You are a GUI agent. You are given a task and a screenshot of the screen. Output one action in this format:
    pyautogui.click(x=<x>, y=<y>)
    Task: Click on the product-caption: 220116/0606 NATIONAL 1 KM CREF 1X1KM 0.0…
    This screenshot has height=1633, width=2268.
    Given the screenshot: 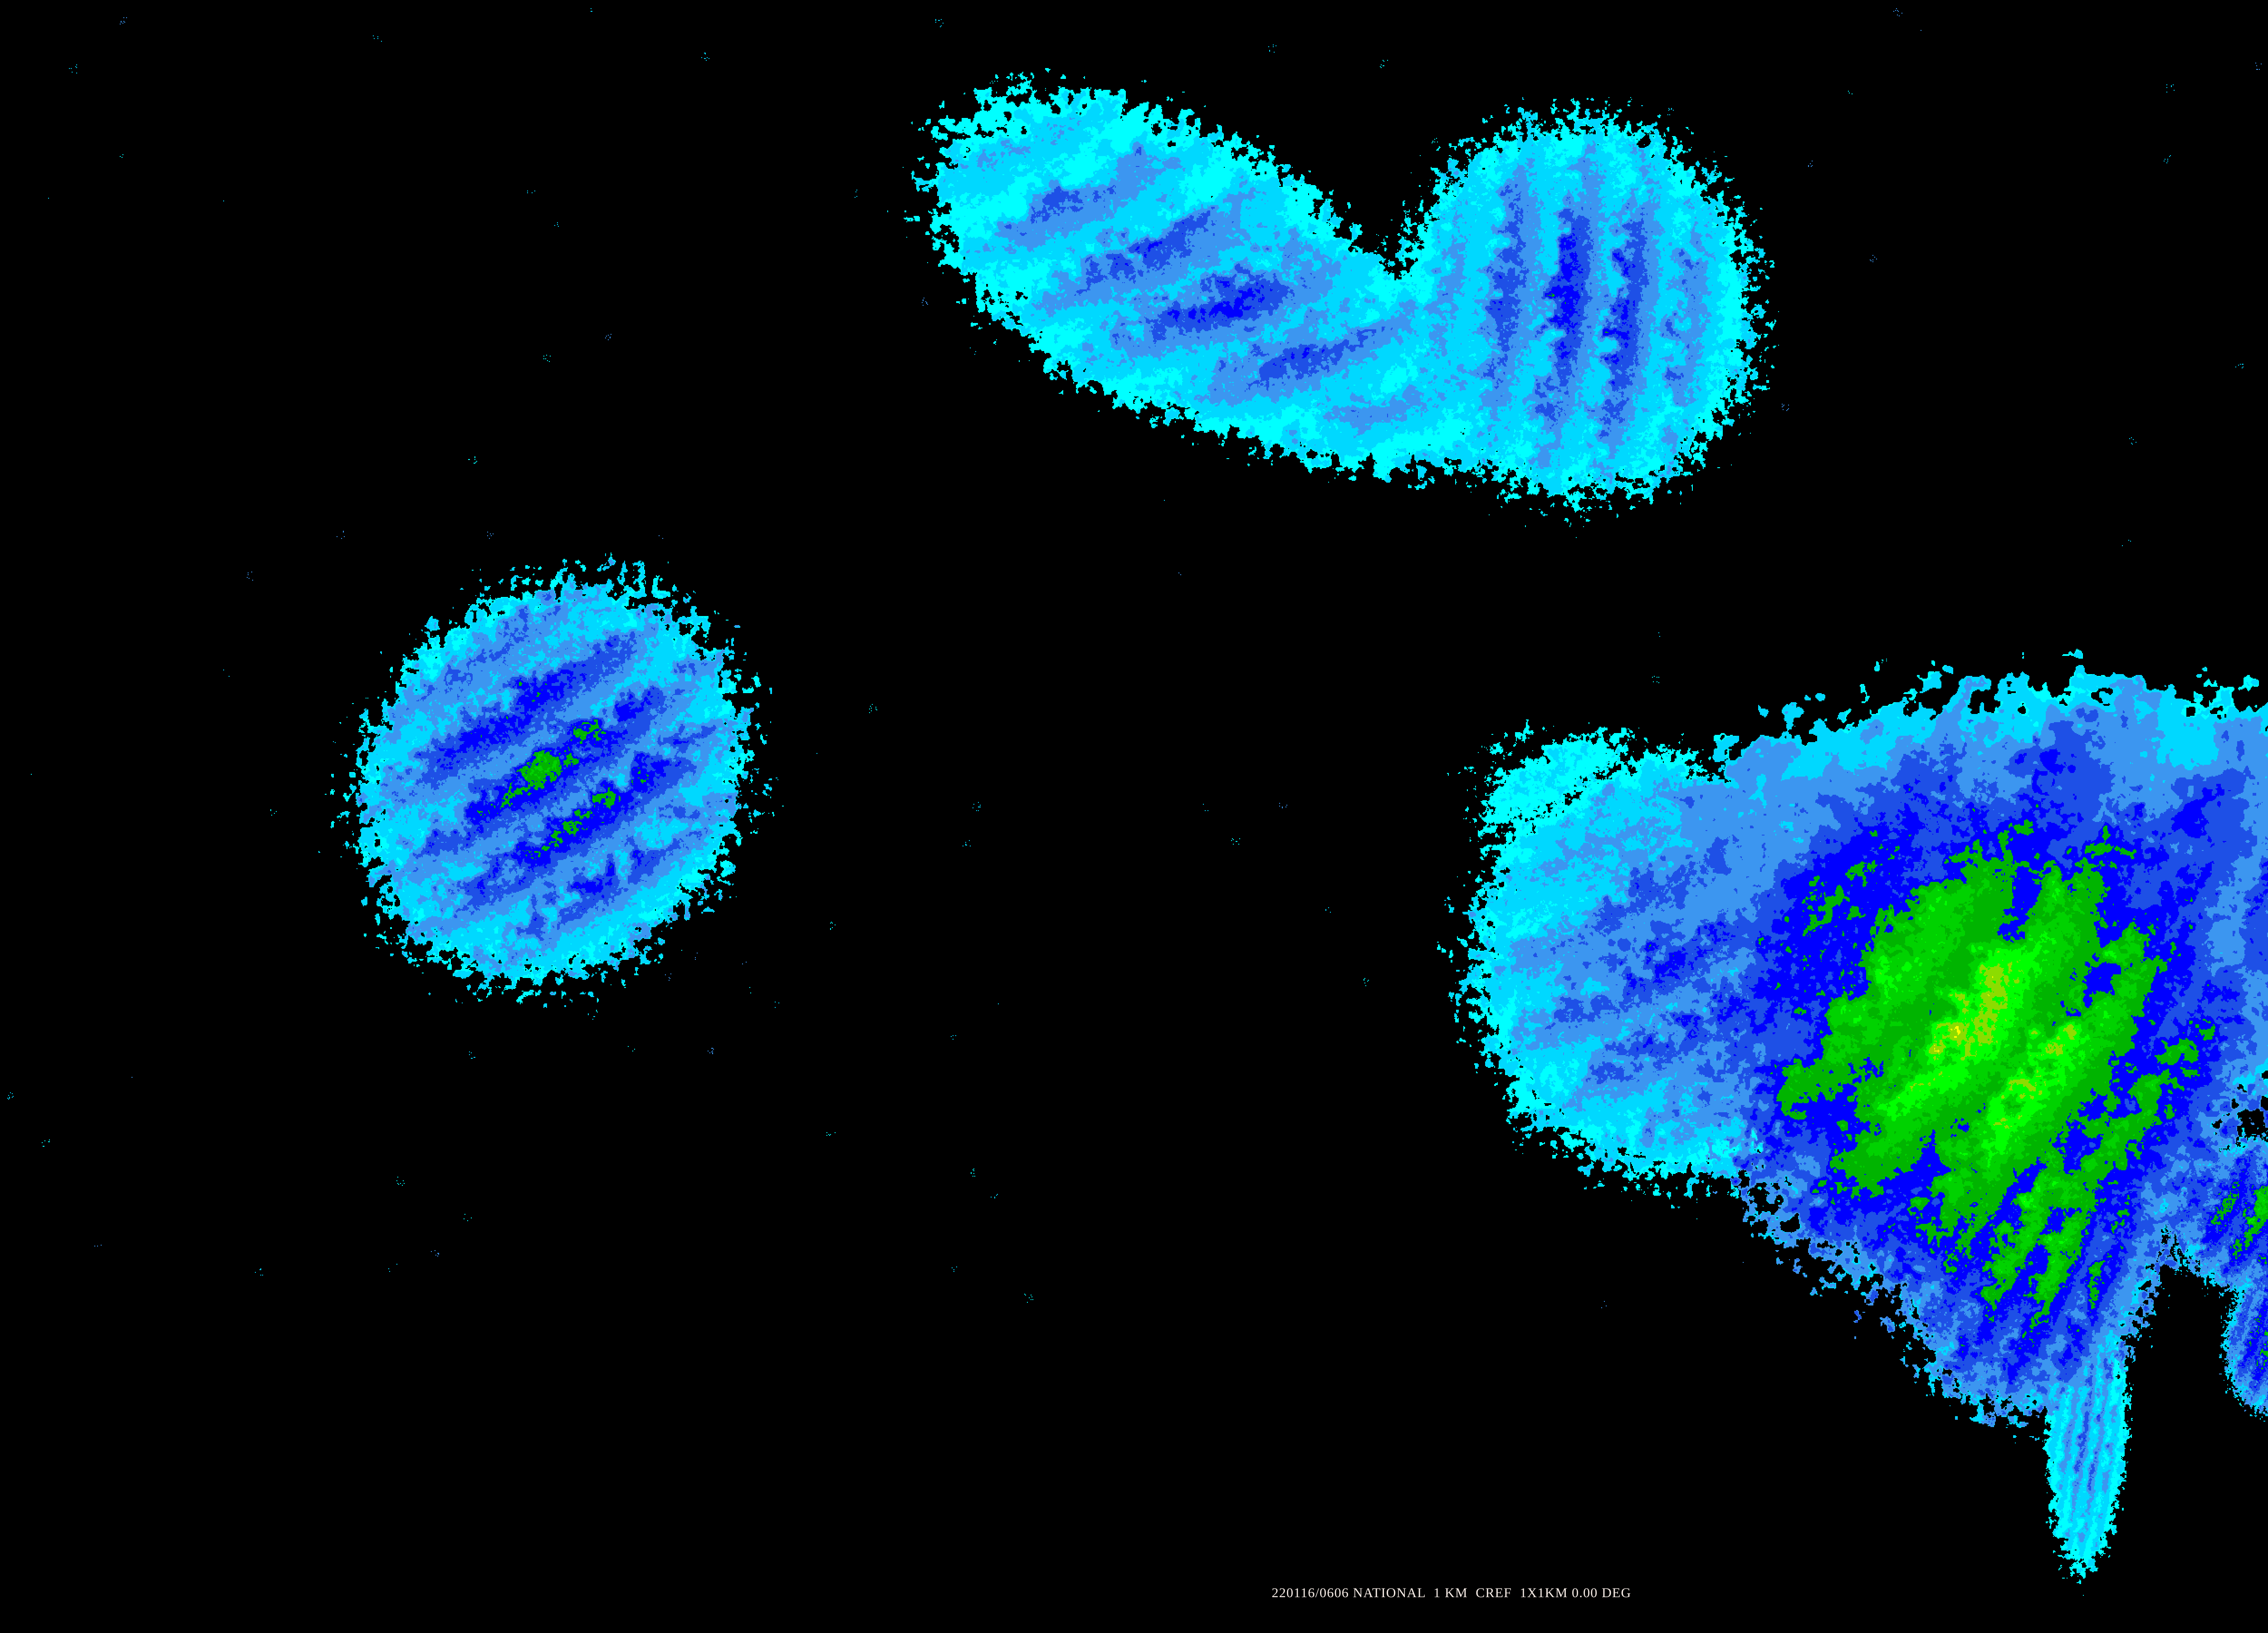 What is the action you would take?
    pyautogui.click(x=1452, y=1592)
    